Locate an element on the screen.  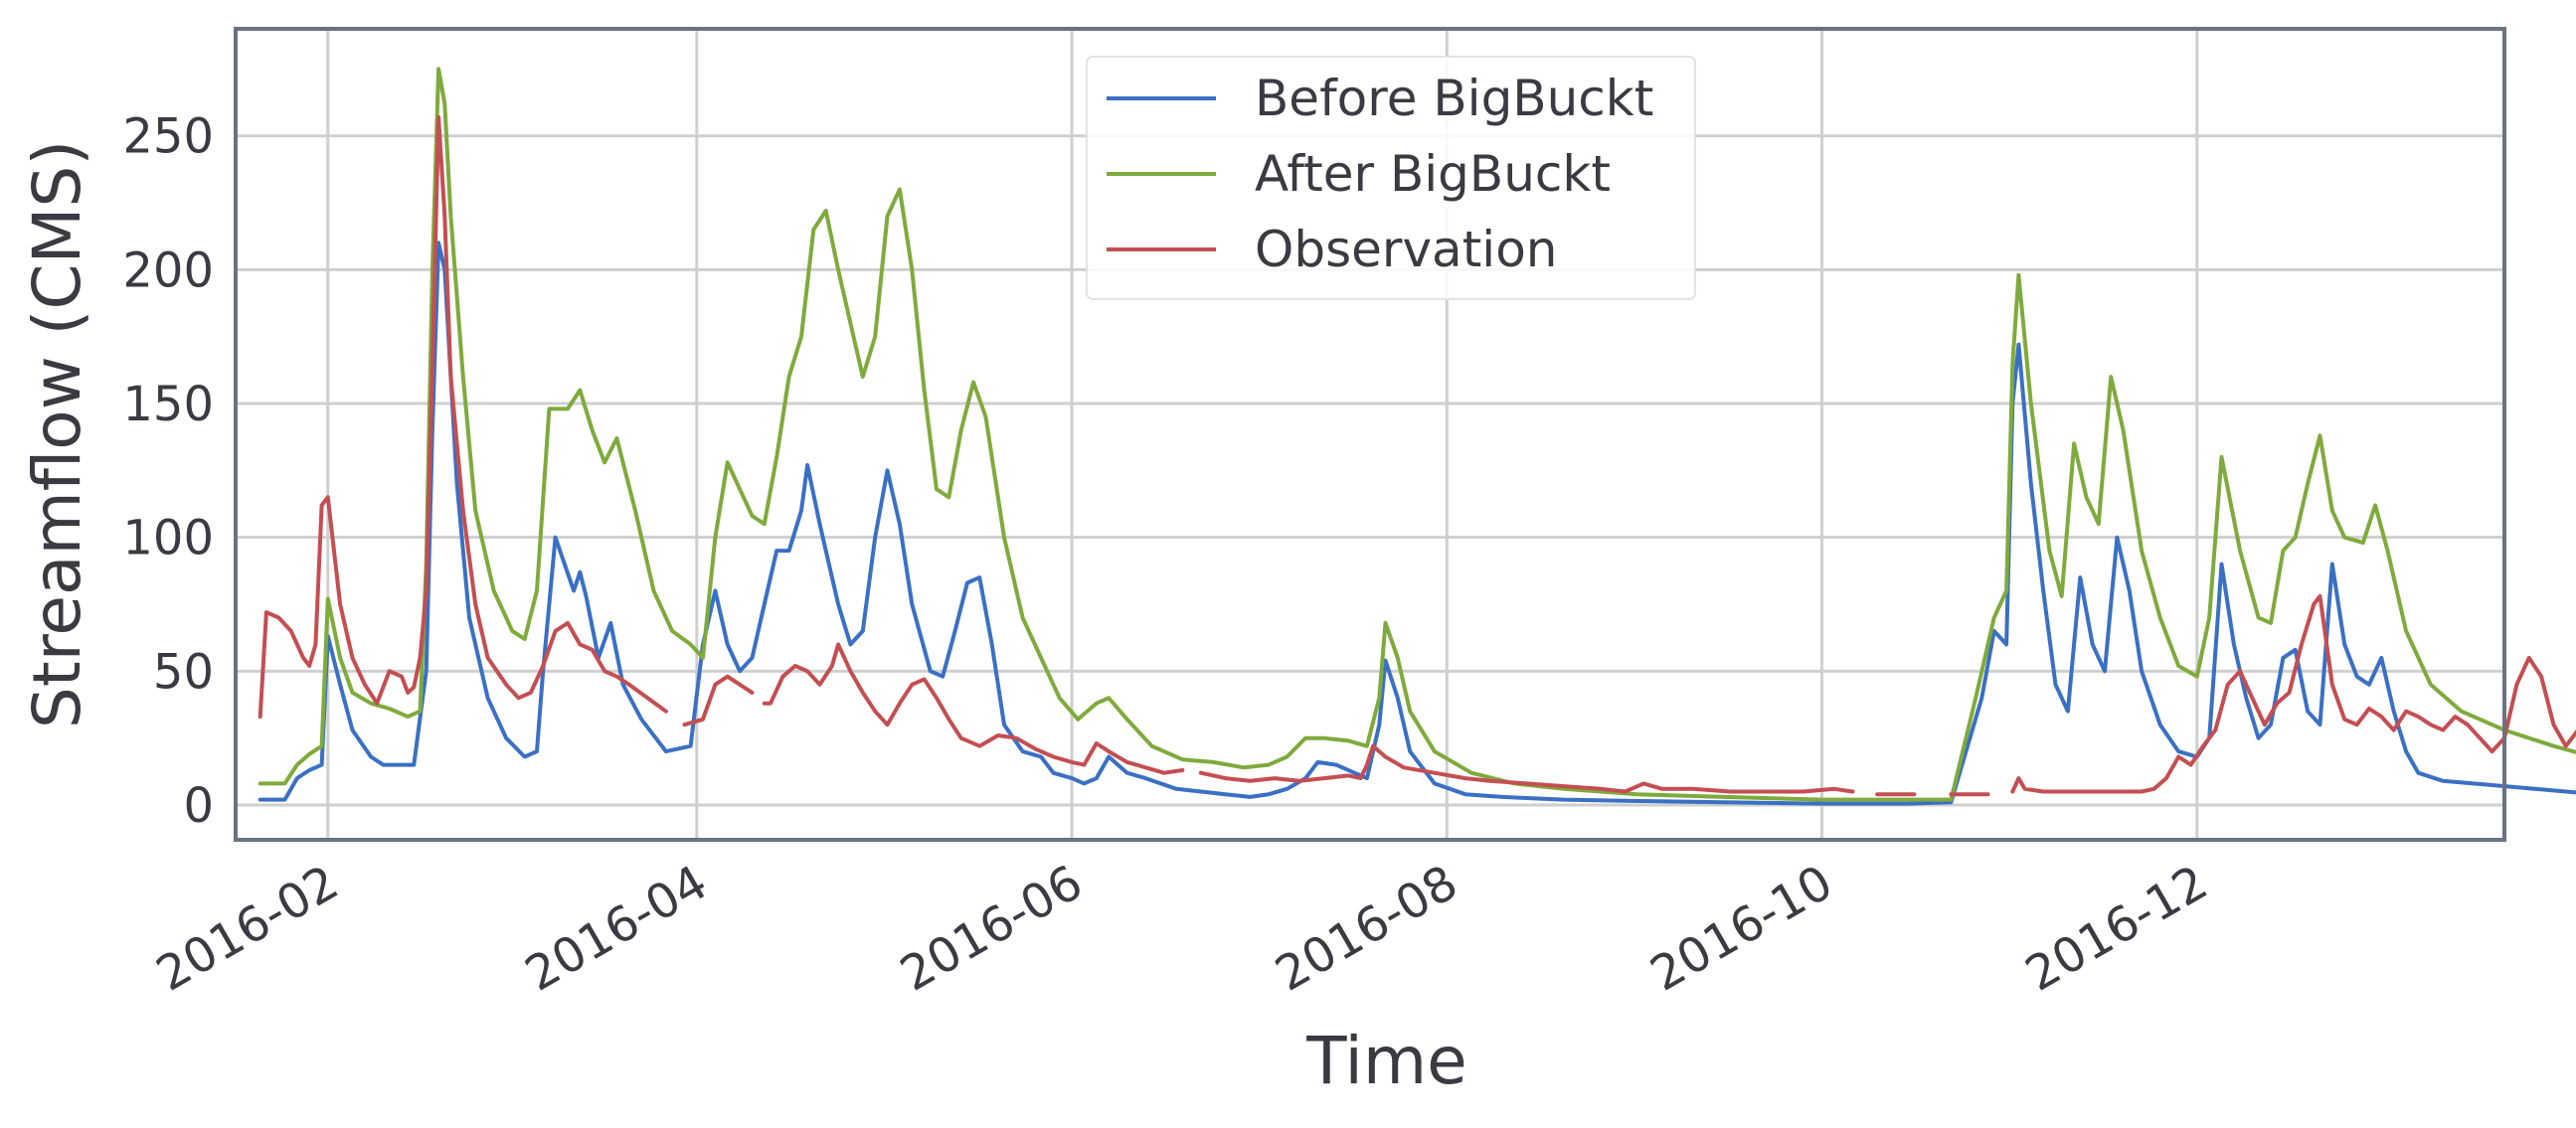
y-tick-label: 200 is located at coordinates (168, 270).